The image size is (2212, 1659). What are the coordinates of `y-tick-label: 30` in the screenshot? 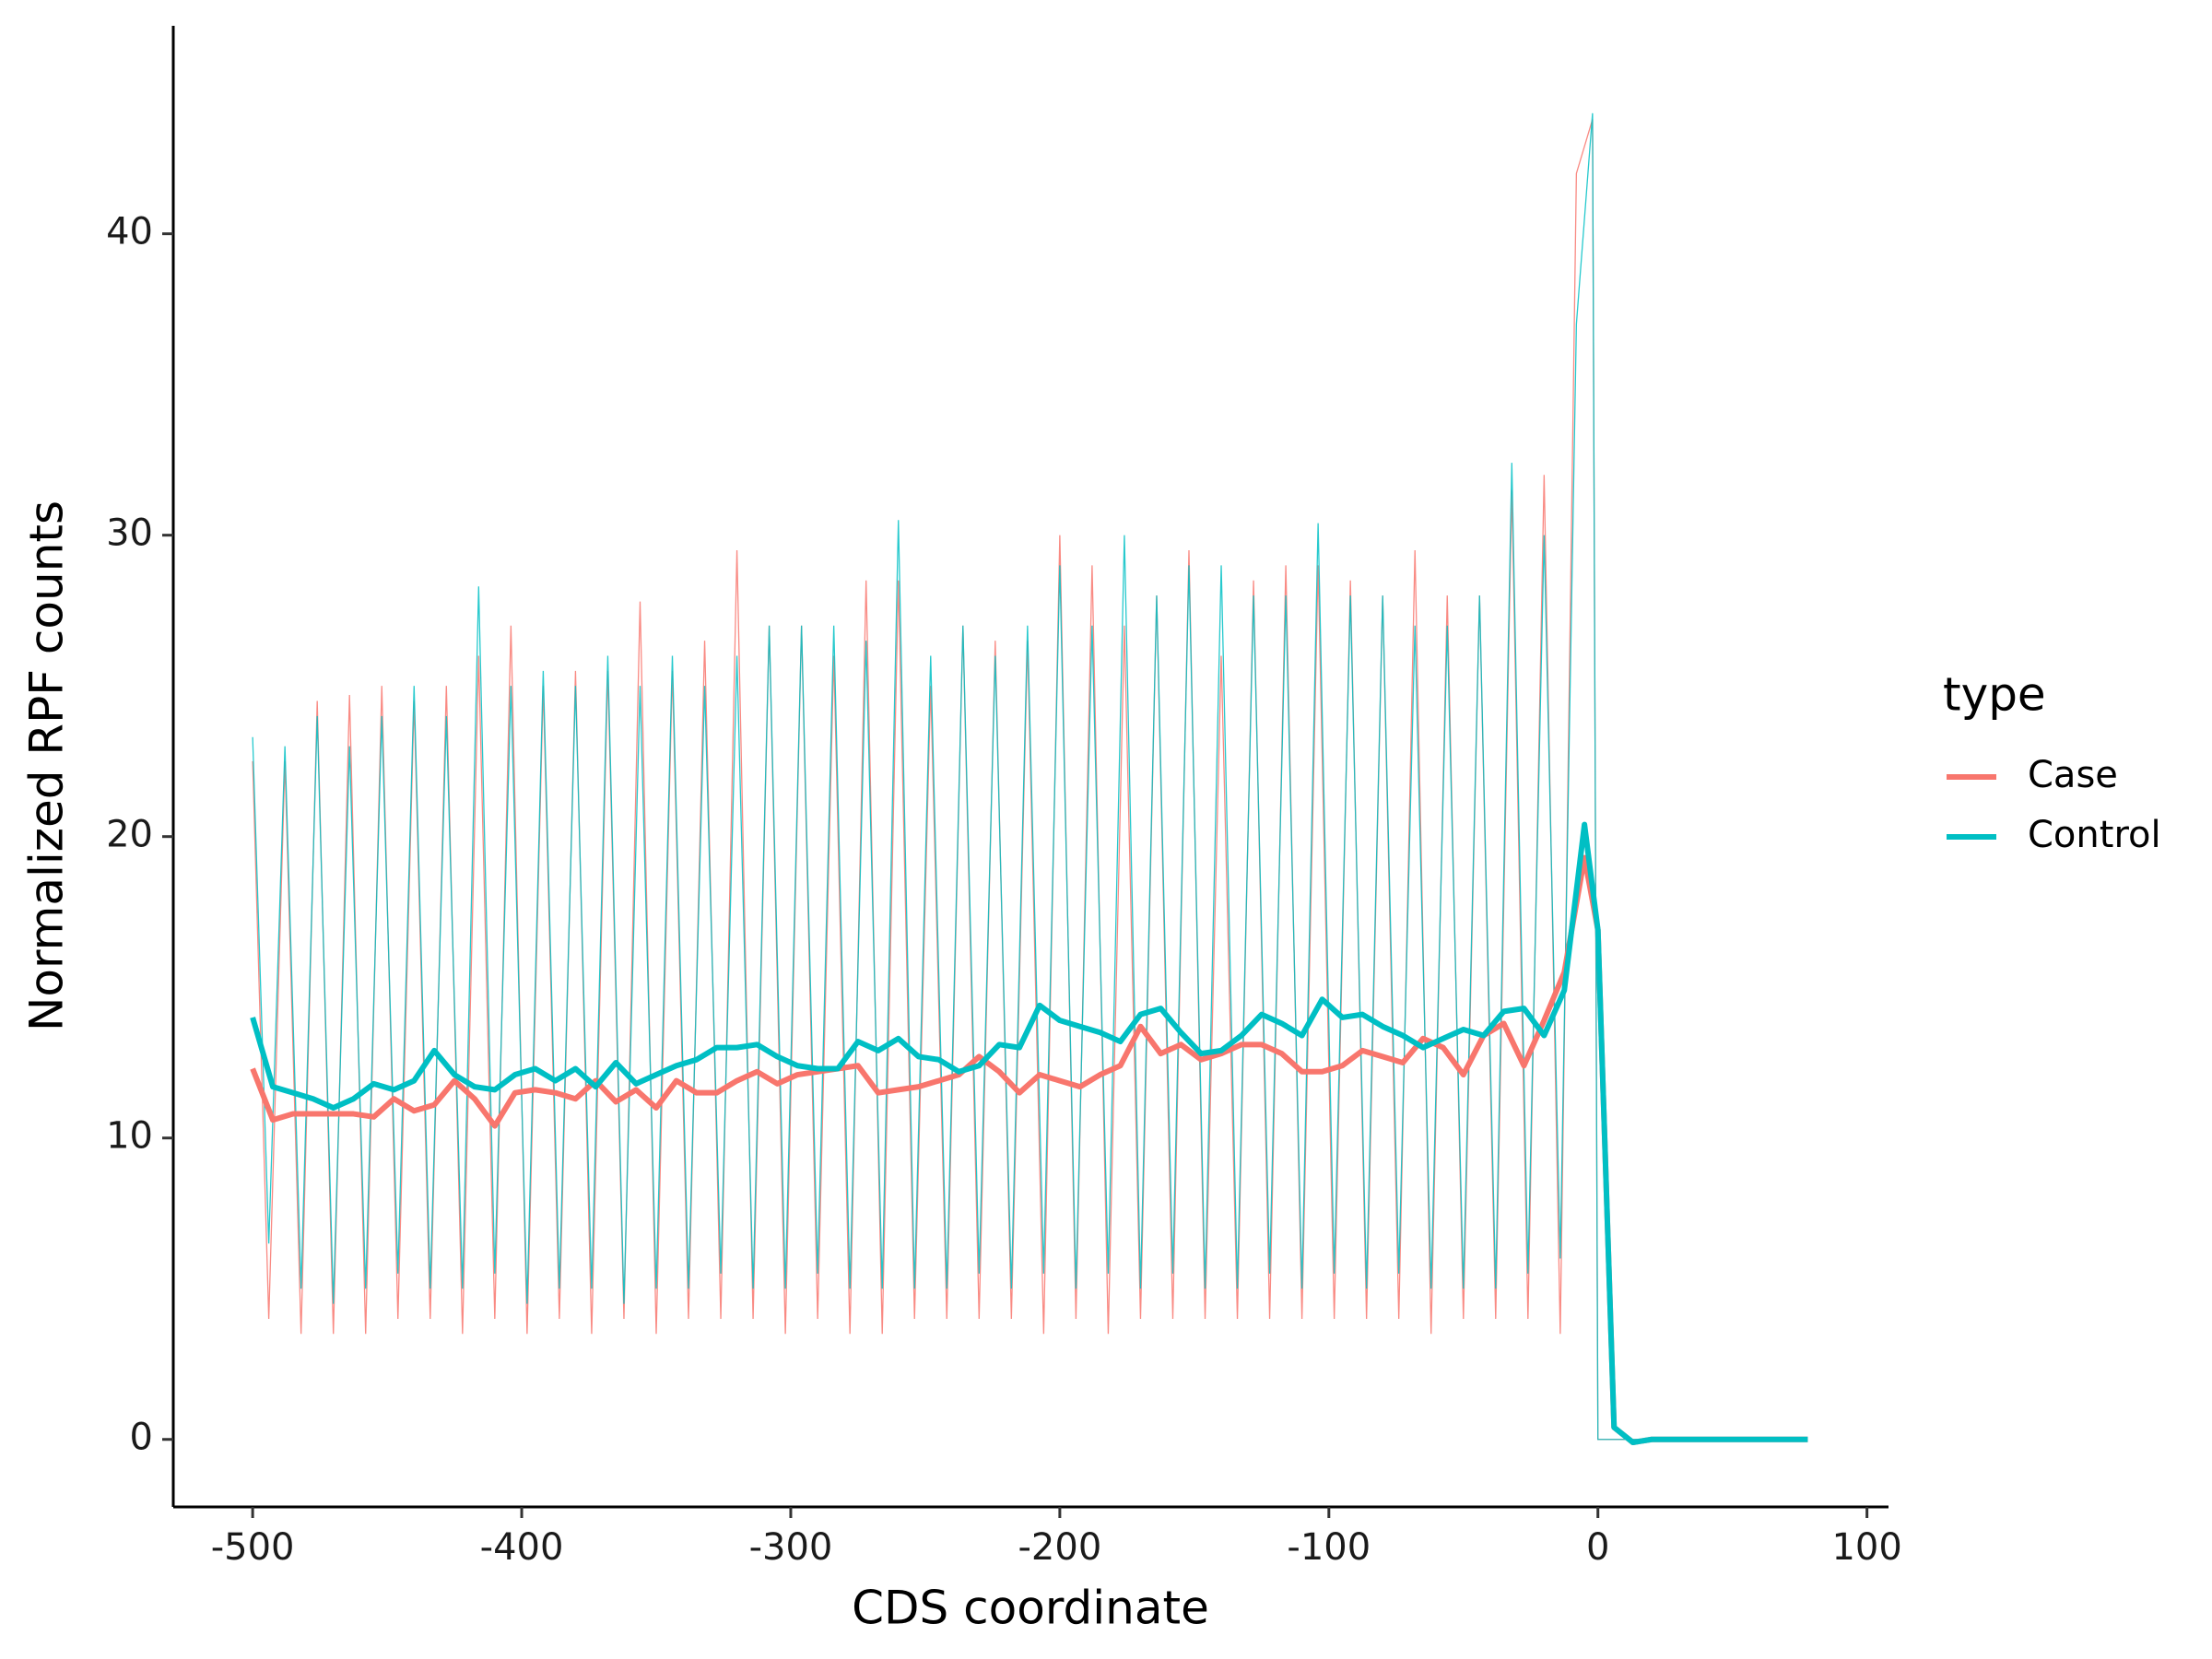 It's located at (129, 533).